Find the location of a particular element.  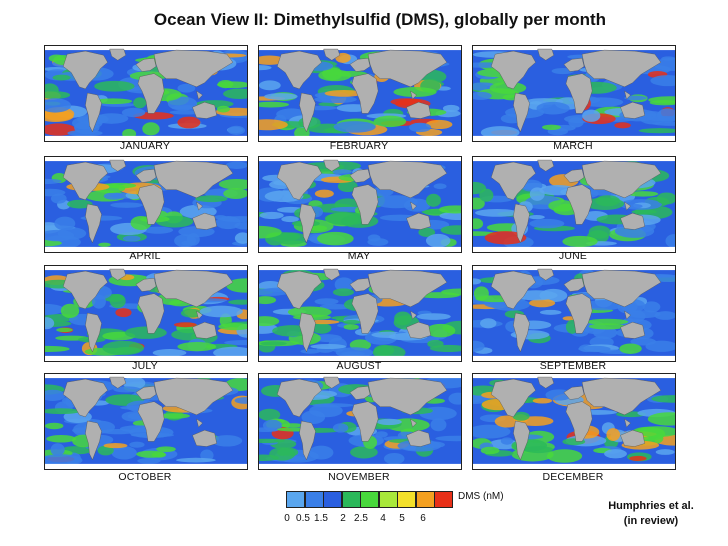

legend-tick-label: 2.5 is located at coordinates (361, 518).